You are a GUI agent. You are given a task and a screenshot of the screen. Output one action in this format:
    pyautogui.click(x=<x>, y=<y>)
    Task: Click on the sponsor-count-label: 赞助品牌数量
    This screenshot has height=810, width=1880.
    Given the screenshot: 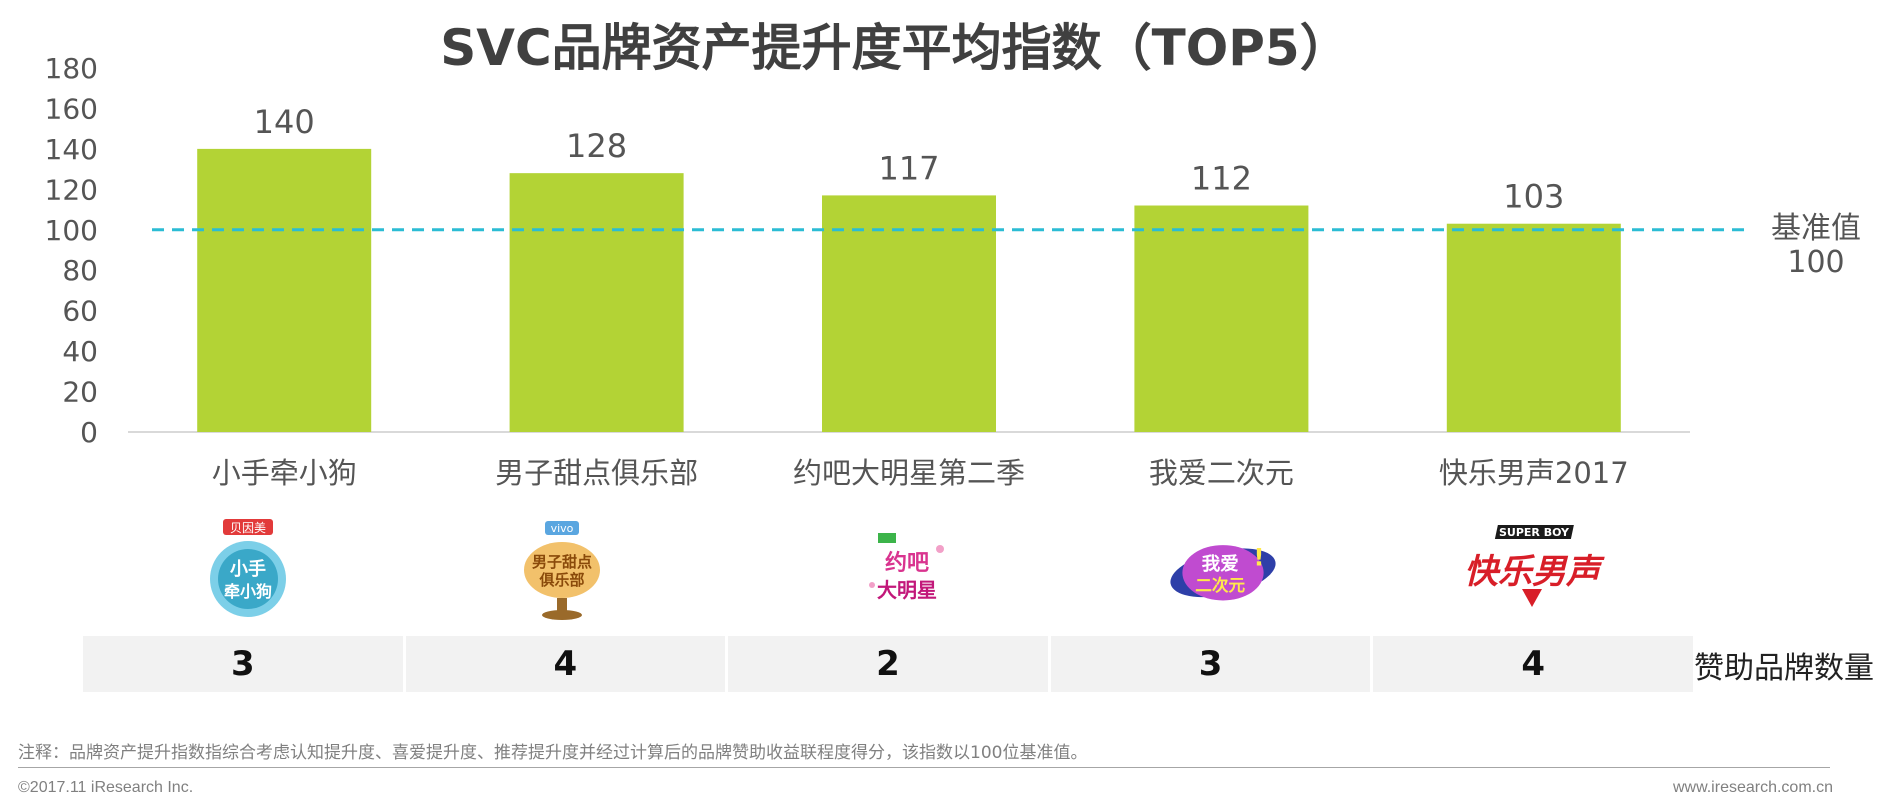 What is the action you would take?
    pyautogui.click(x=1784, y=668)
    